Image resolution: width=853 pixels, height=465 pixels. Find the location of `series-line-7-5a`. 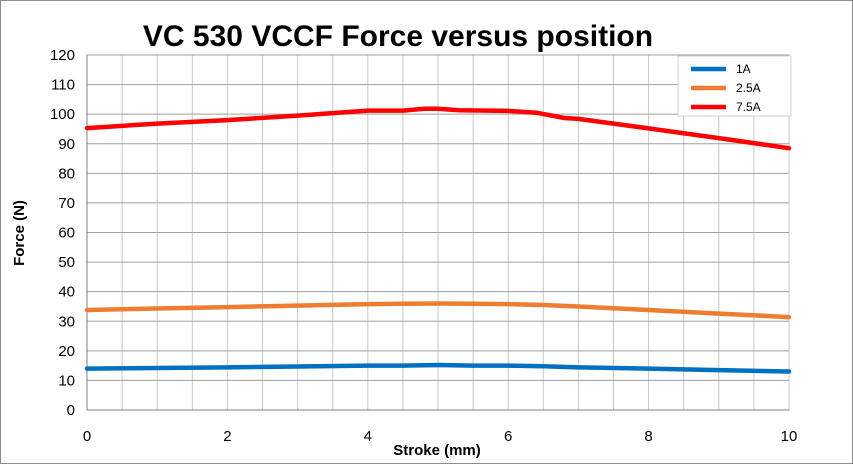

series-line-7-5a is located at coordinates (438, 128).